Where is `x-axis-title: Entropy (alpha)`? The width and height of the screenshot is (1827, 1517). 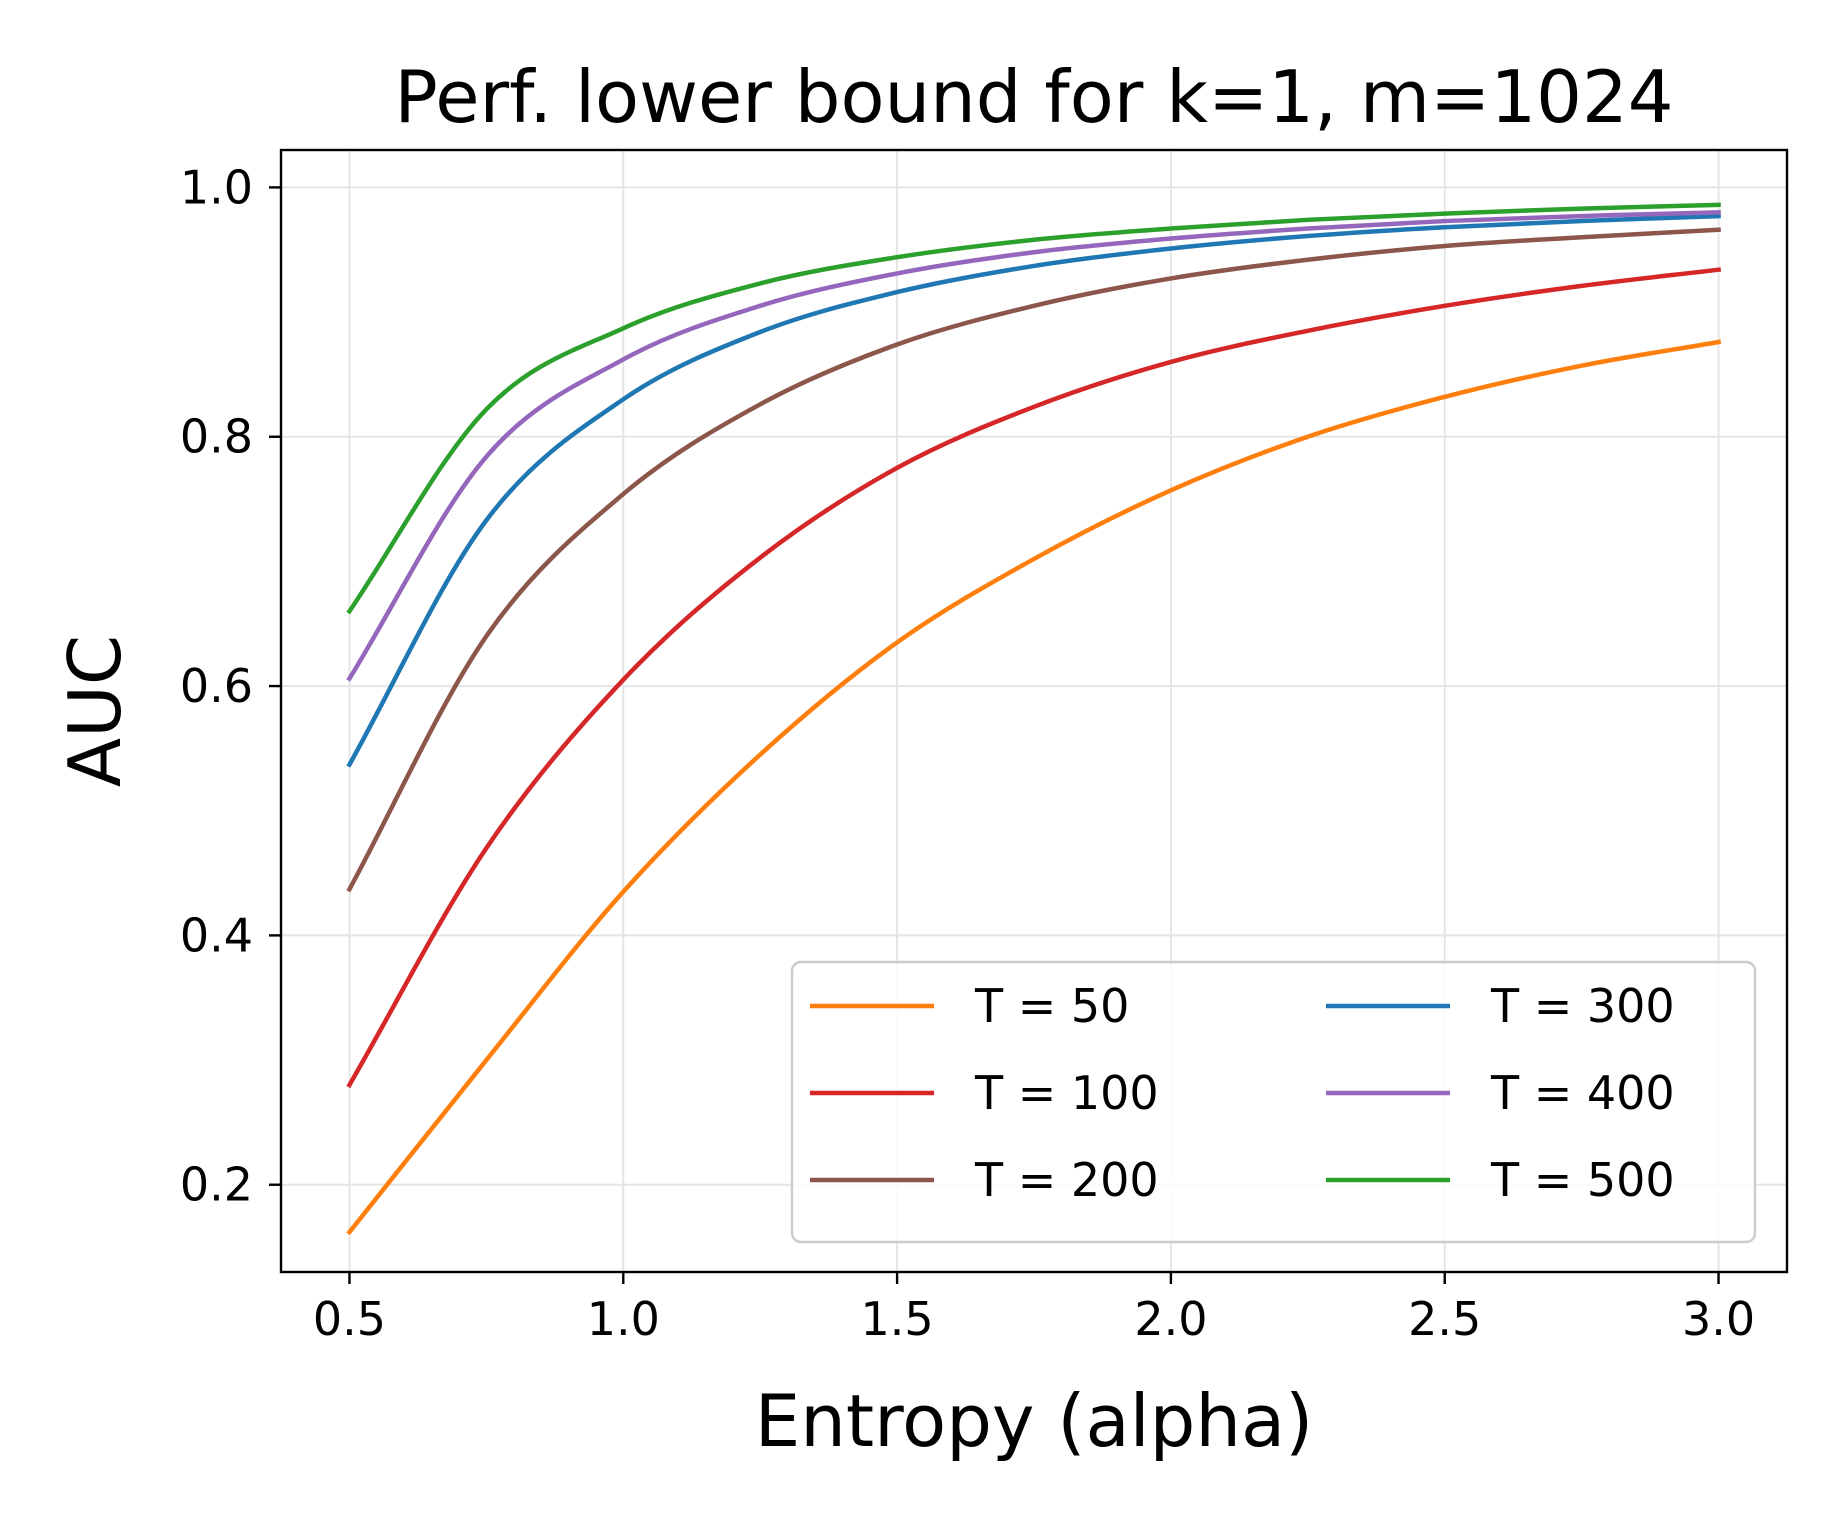 x-axis-title: Entropy (alpha) is located at coordinates (1034, 1421).